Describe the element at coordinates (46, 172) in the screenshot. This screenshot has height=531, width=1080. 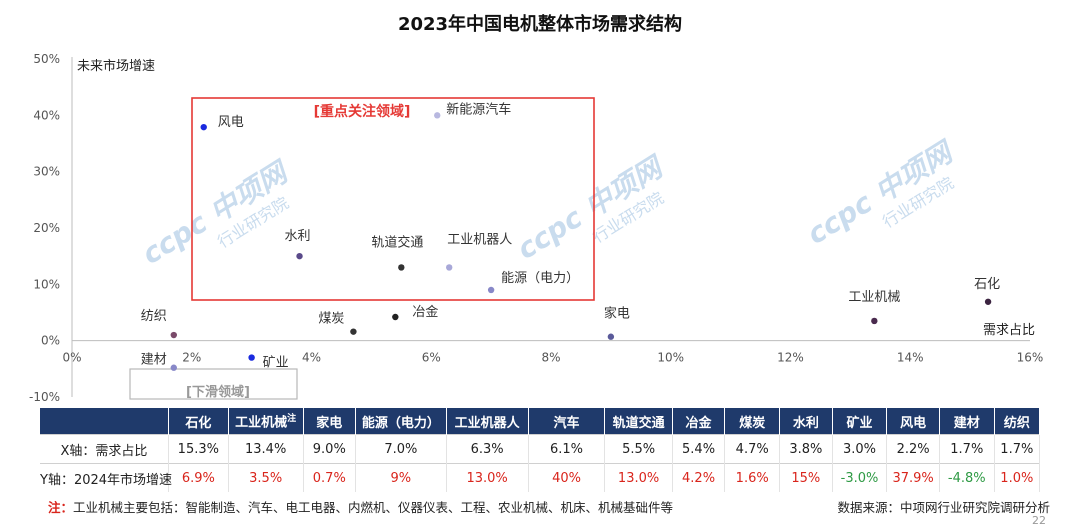
I see `y-tick-label: 30%` at that location.